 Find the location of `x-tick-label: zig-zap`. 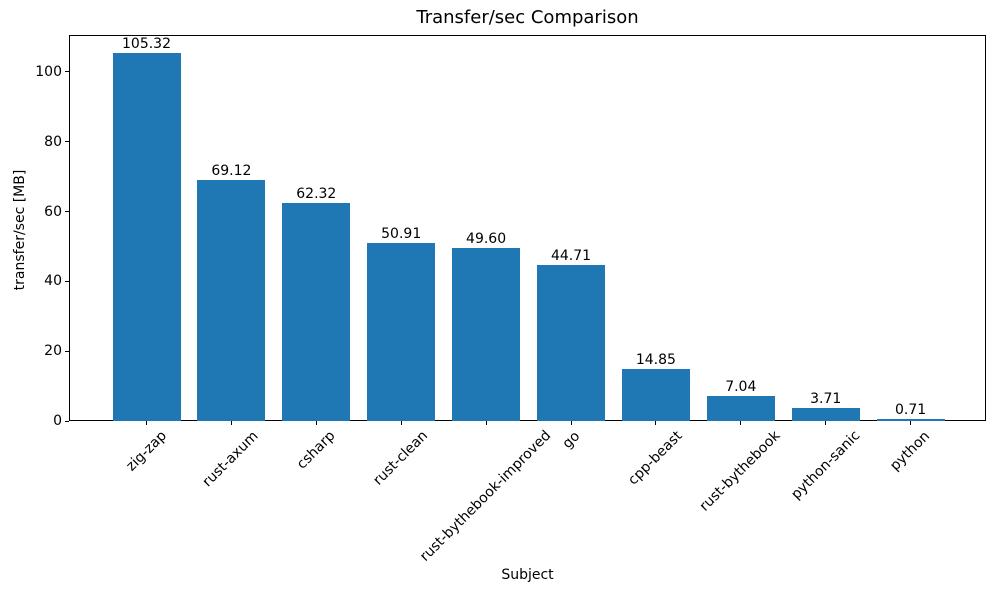

x-tick-label: zig-zap is located at coordinates (146, 451).